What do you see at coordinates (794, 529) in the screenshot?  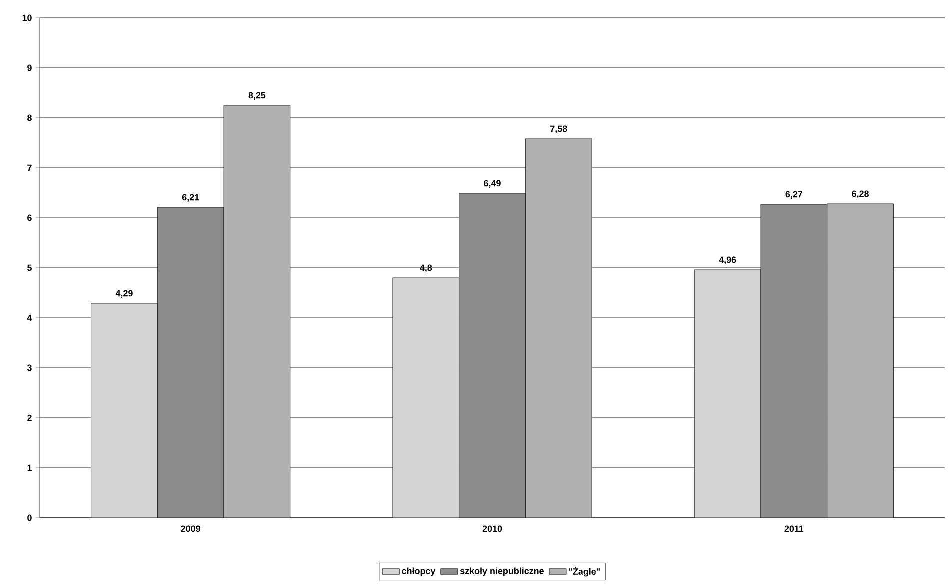 I see `x-tick-label: 2011` at bounding box center [794, 529].